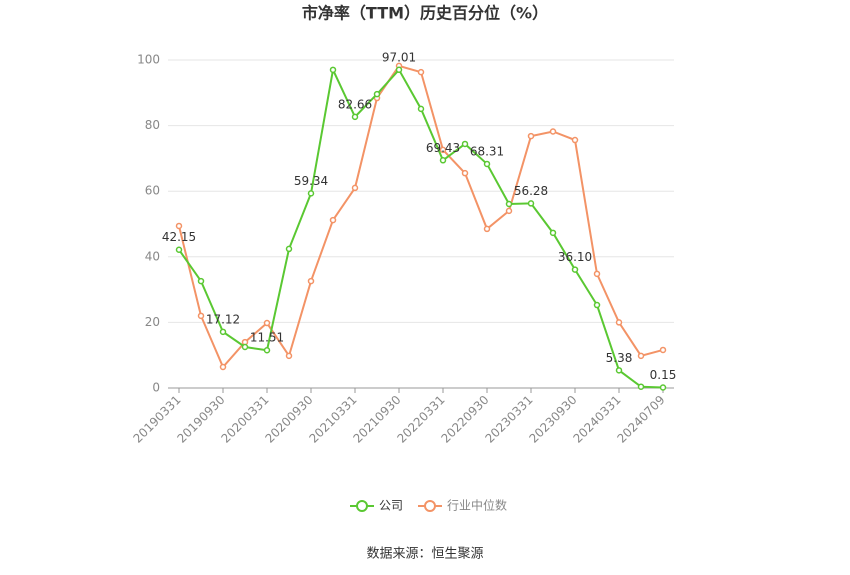 Image resolution: width=850 pixels, height=575 pixels. I want to click on y-tick-label: 60, so click(152, 191).